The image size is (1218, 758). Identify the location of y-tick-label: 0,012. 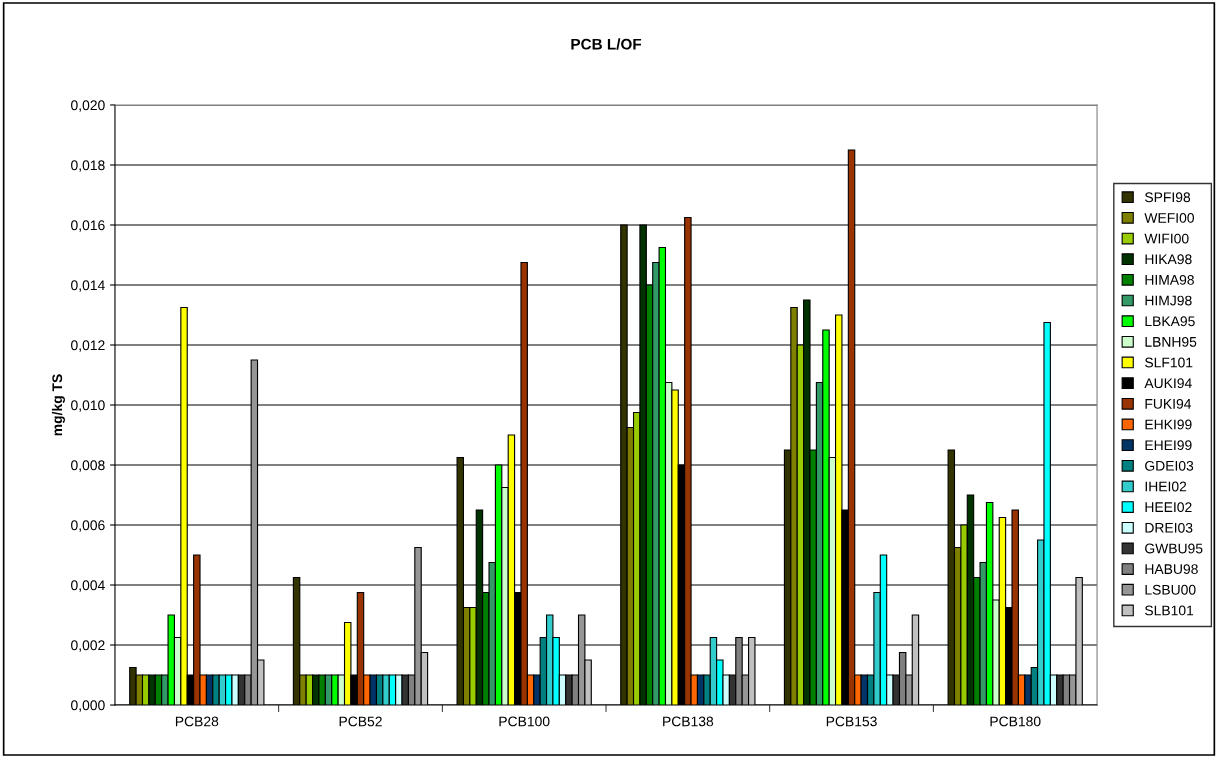
(88, 346).